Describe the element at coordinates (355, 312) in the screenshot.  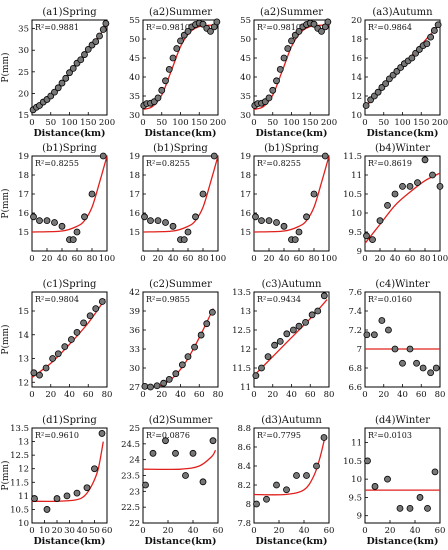
I see `y-tick-label: 7.4` at that location.